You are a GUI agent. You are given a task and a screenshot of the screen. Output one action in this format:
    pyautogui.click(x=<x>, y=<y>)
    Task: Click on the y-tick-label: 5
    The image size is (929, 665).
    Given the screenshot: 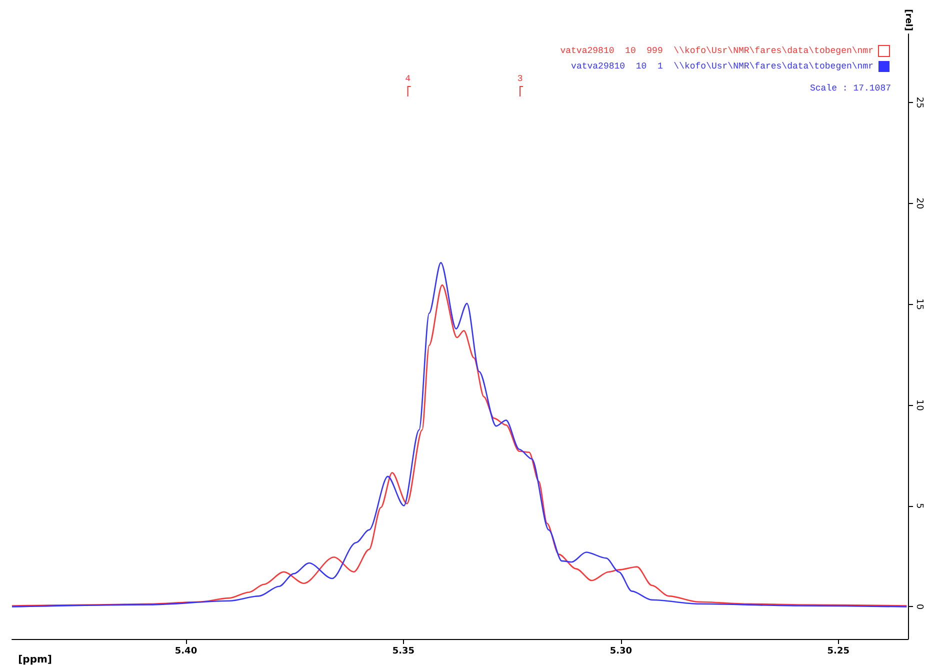 What is the action you would take?
    pyautogui.click(x=919, y=506)
    